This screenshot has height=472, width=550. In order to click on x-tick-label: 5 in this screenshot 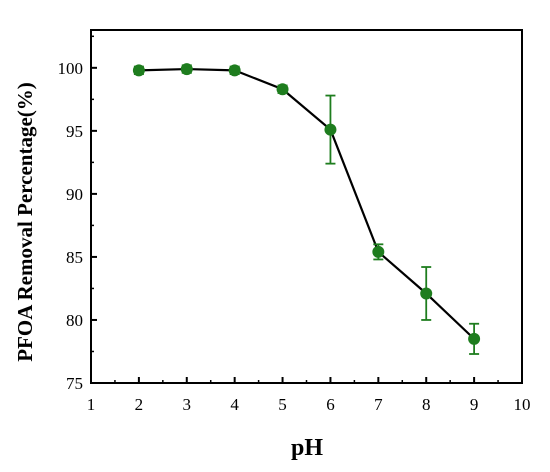, I will do `click(282, 404)`.